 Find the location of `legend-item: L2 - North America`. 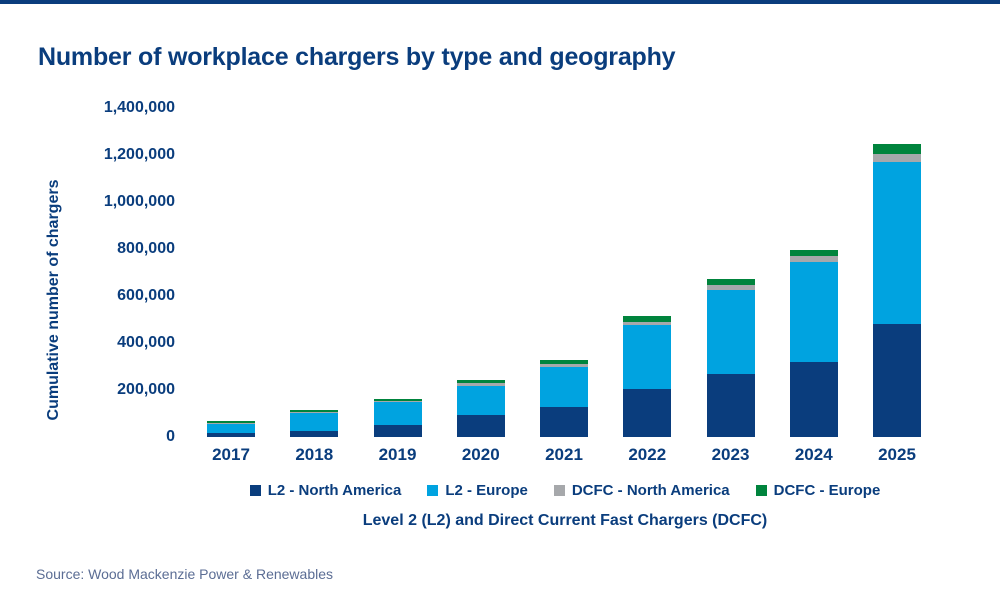

legend-item: L2 - North America is located at coordinates (325, 490).